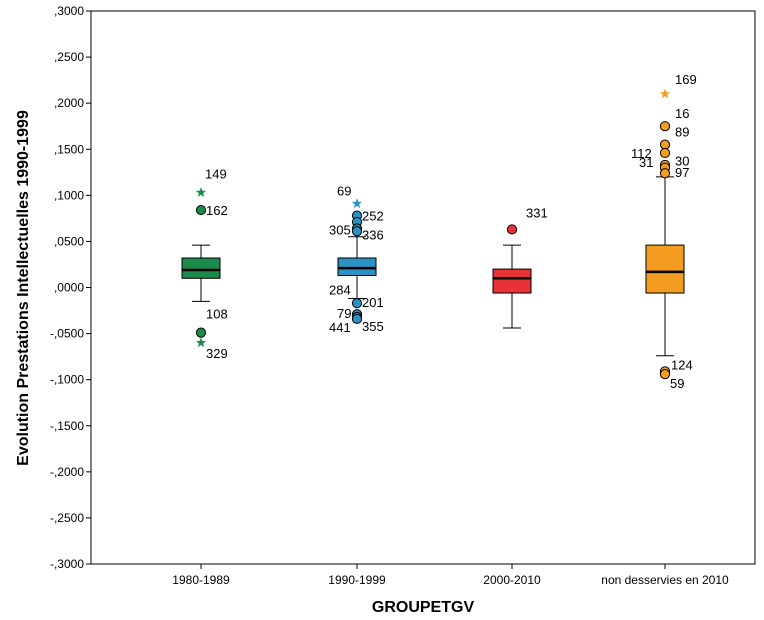 This screenshot has height=620, width=764. What do you see at coordinates (646, 162) in the screenshot?
I see `outlier-label: 31` at bounding box center [646, 162].